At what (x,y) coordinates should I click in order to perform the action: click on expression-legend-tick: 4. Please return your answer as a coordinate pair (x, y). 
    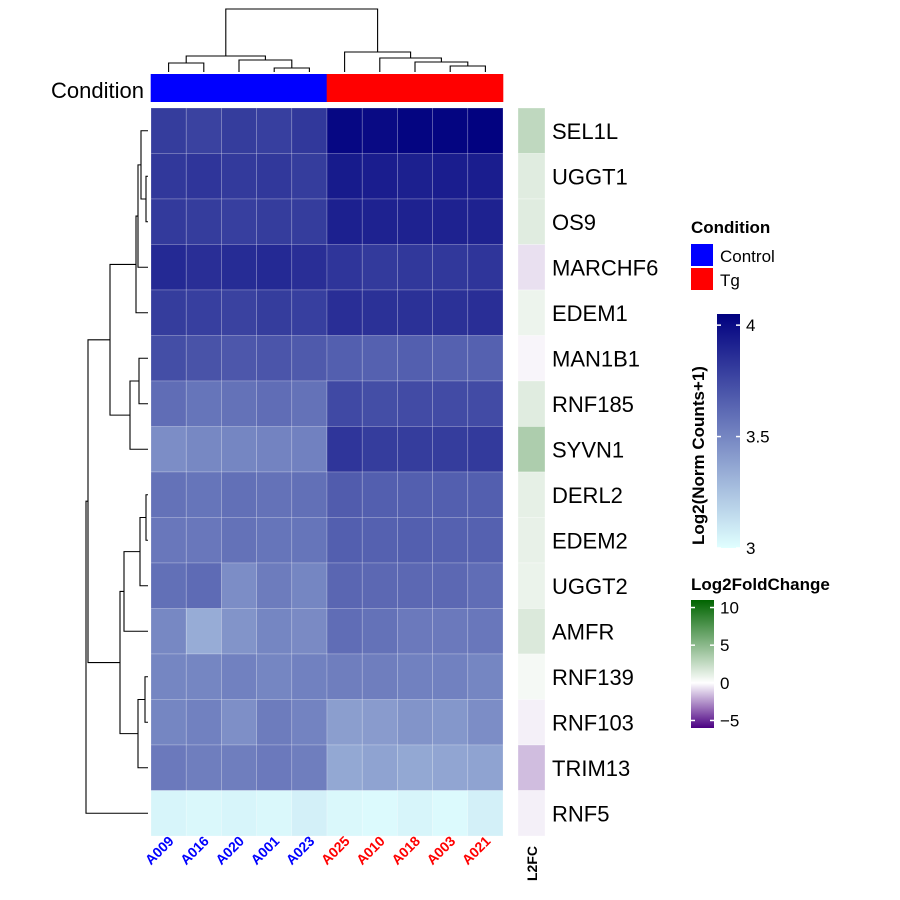
    Looking at the image, I should click on (750, 325).